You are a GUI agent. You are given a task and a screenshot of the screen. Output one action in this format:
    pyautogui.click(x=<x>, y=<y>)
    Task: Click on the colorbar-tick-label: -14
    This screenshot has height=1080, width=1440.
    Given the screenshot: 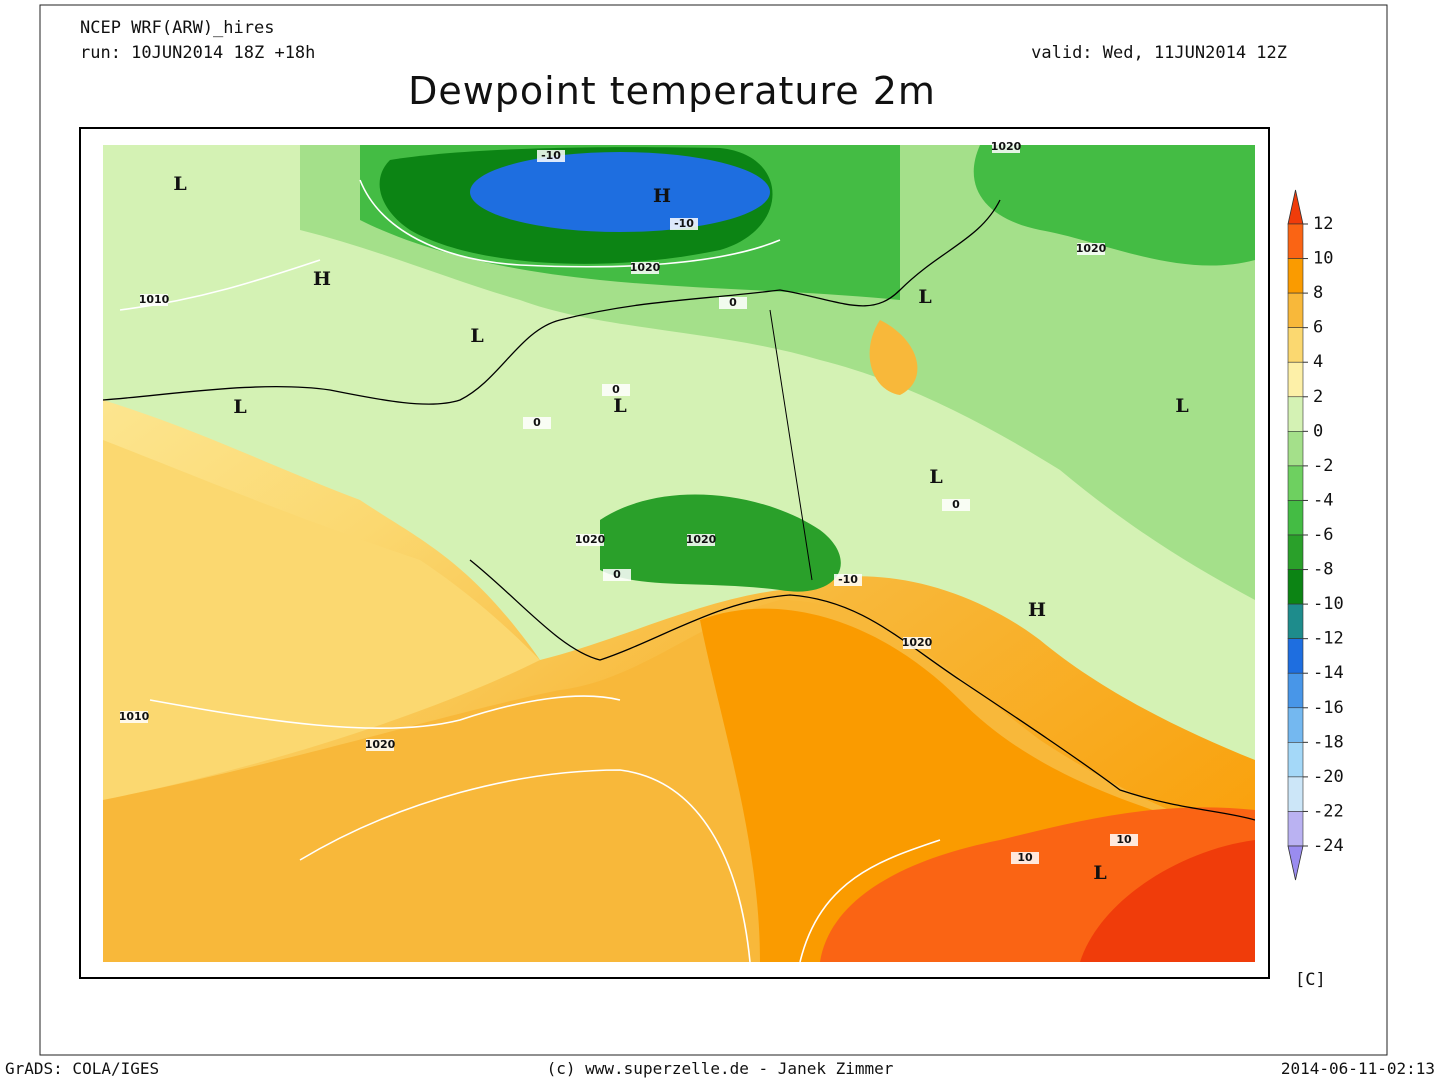 What is the action you would take?
    pyautogui.click(x=1328, y=673)
    